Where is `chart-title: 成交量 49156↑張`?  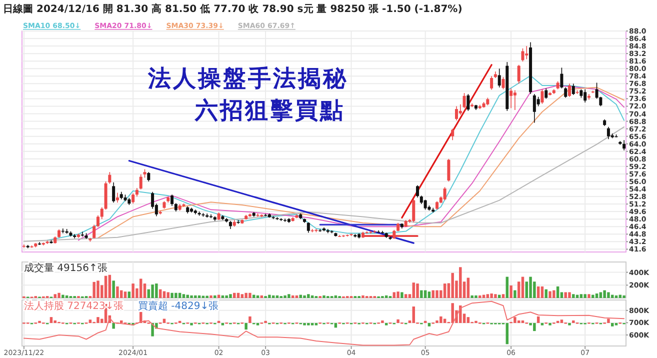 chart-title: 成交量 49156↑張 is located at coordinates (66, 268).